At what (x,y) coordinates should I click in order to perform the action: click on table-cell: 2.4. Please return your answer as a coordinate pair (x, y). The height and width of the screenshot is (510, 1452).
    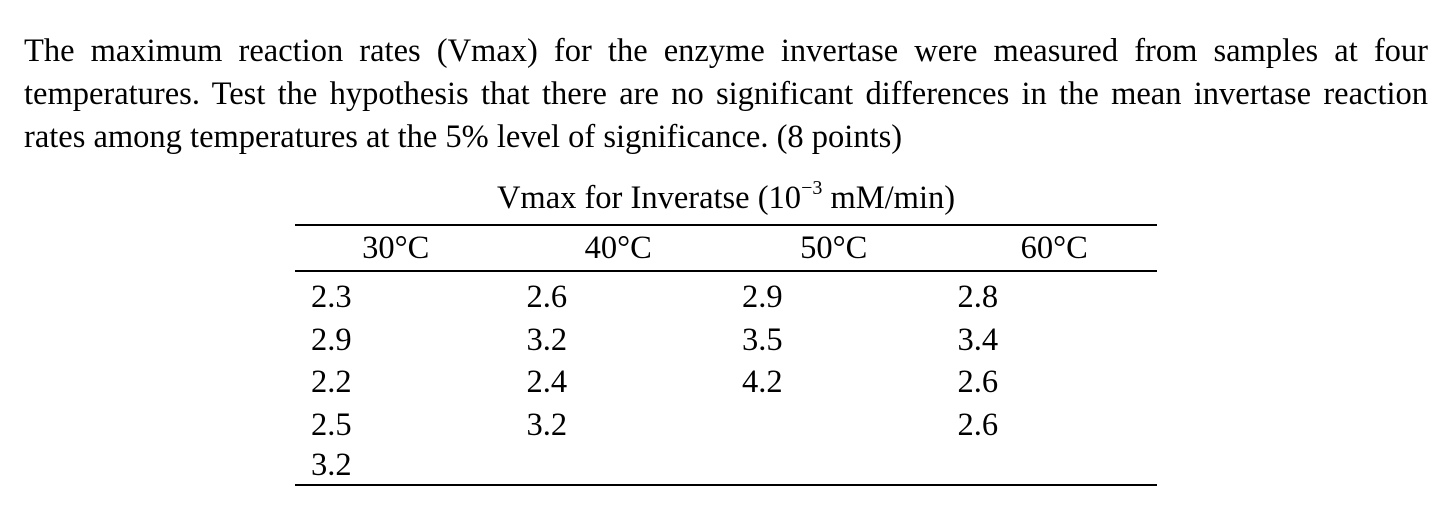
    Looking at the image, I should click on (547, 382).